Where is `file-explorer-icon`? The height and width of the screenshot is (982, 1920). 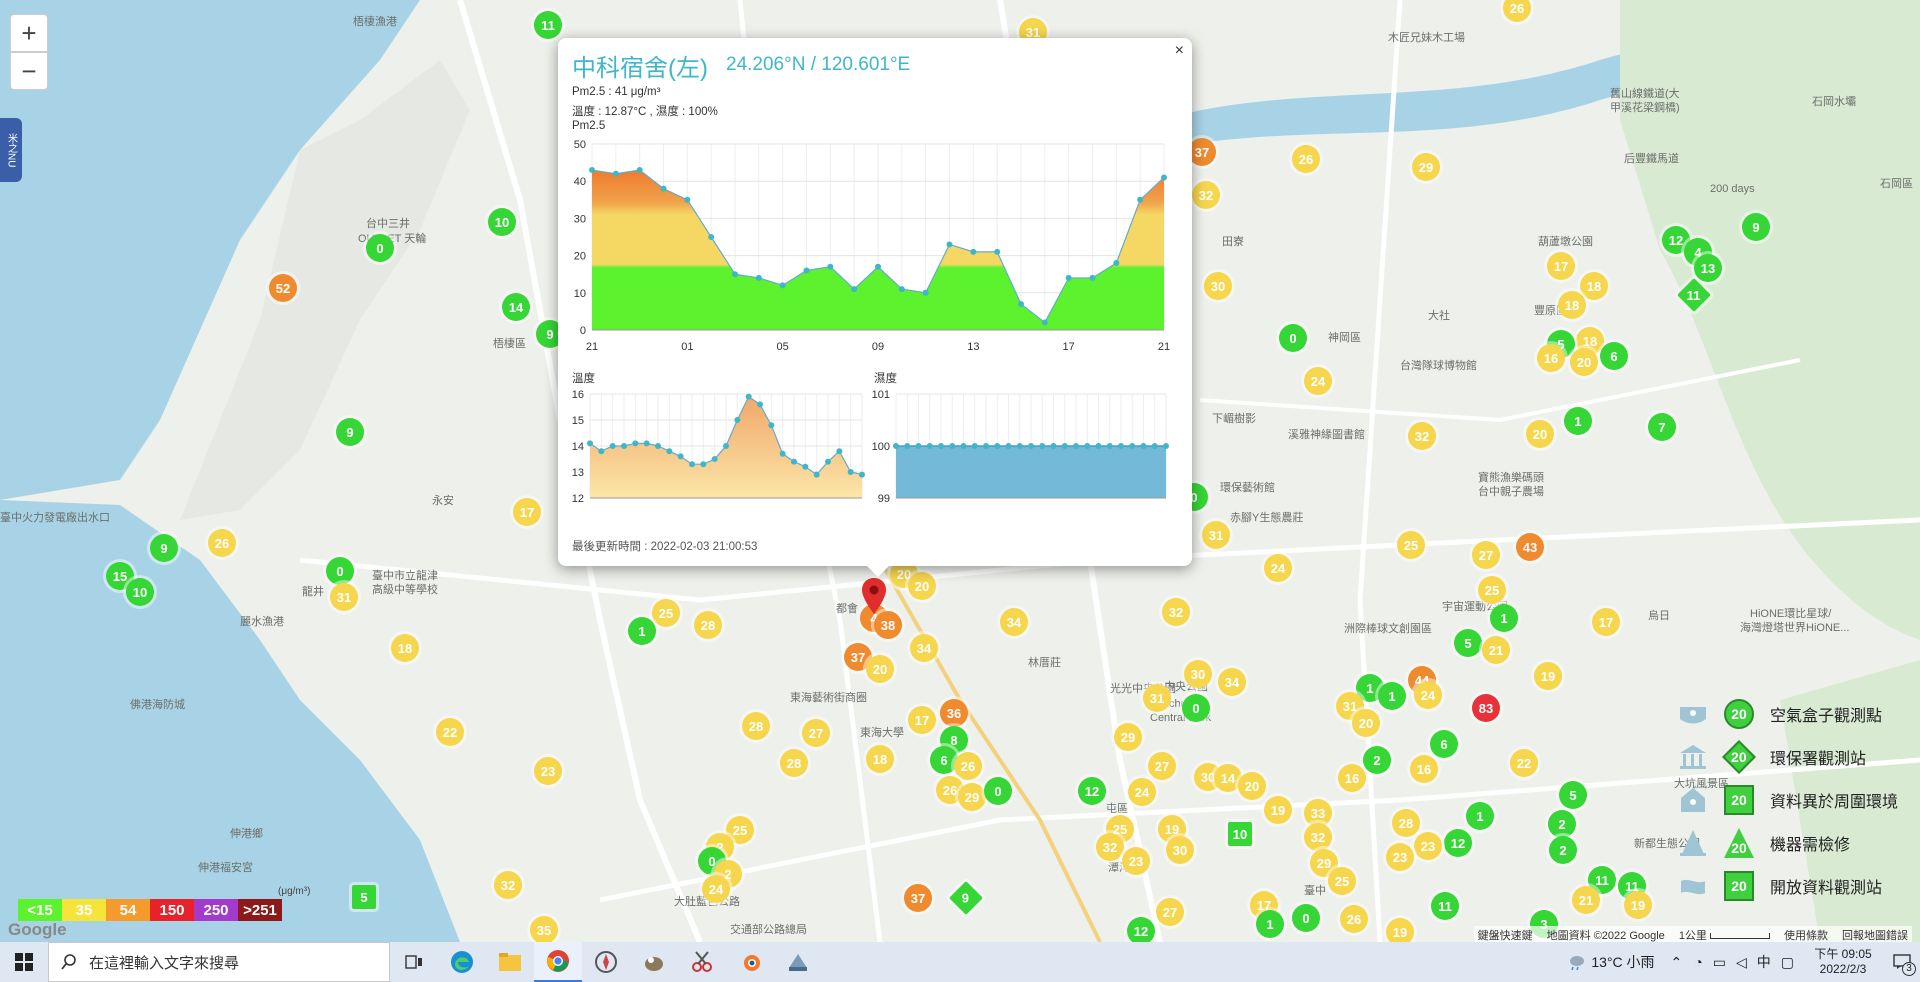
file-explorer-icon is located at coordinates (510, 962).